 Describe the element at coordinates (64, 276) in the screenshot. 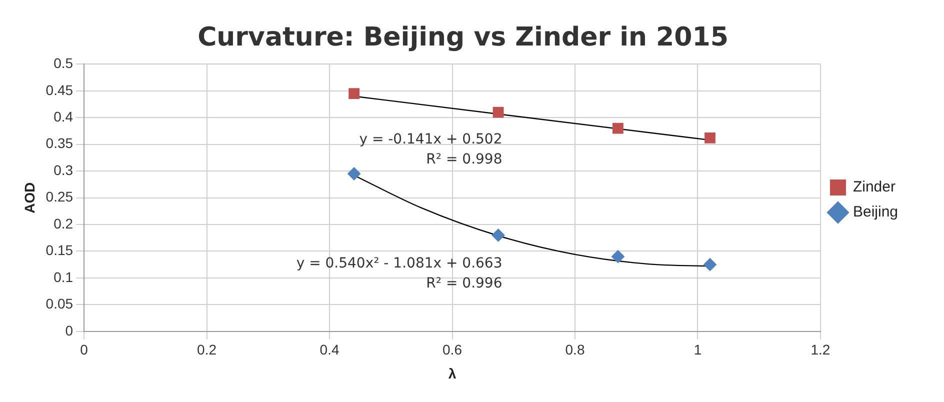

I see `y-tick-label: 0.1` at that location.